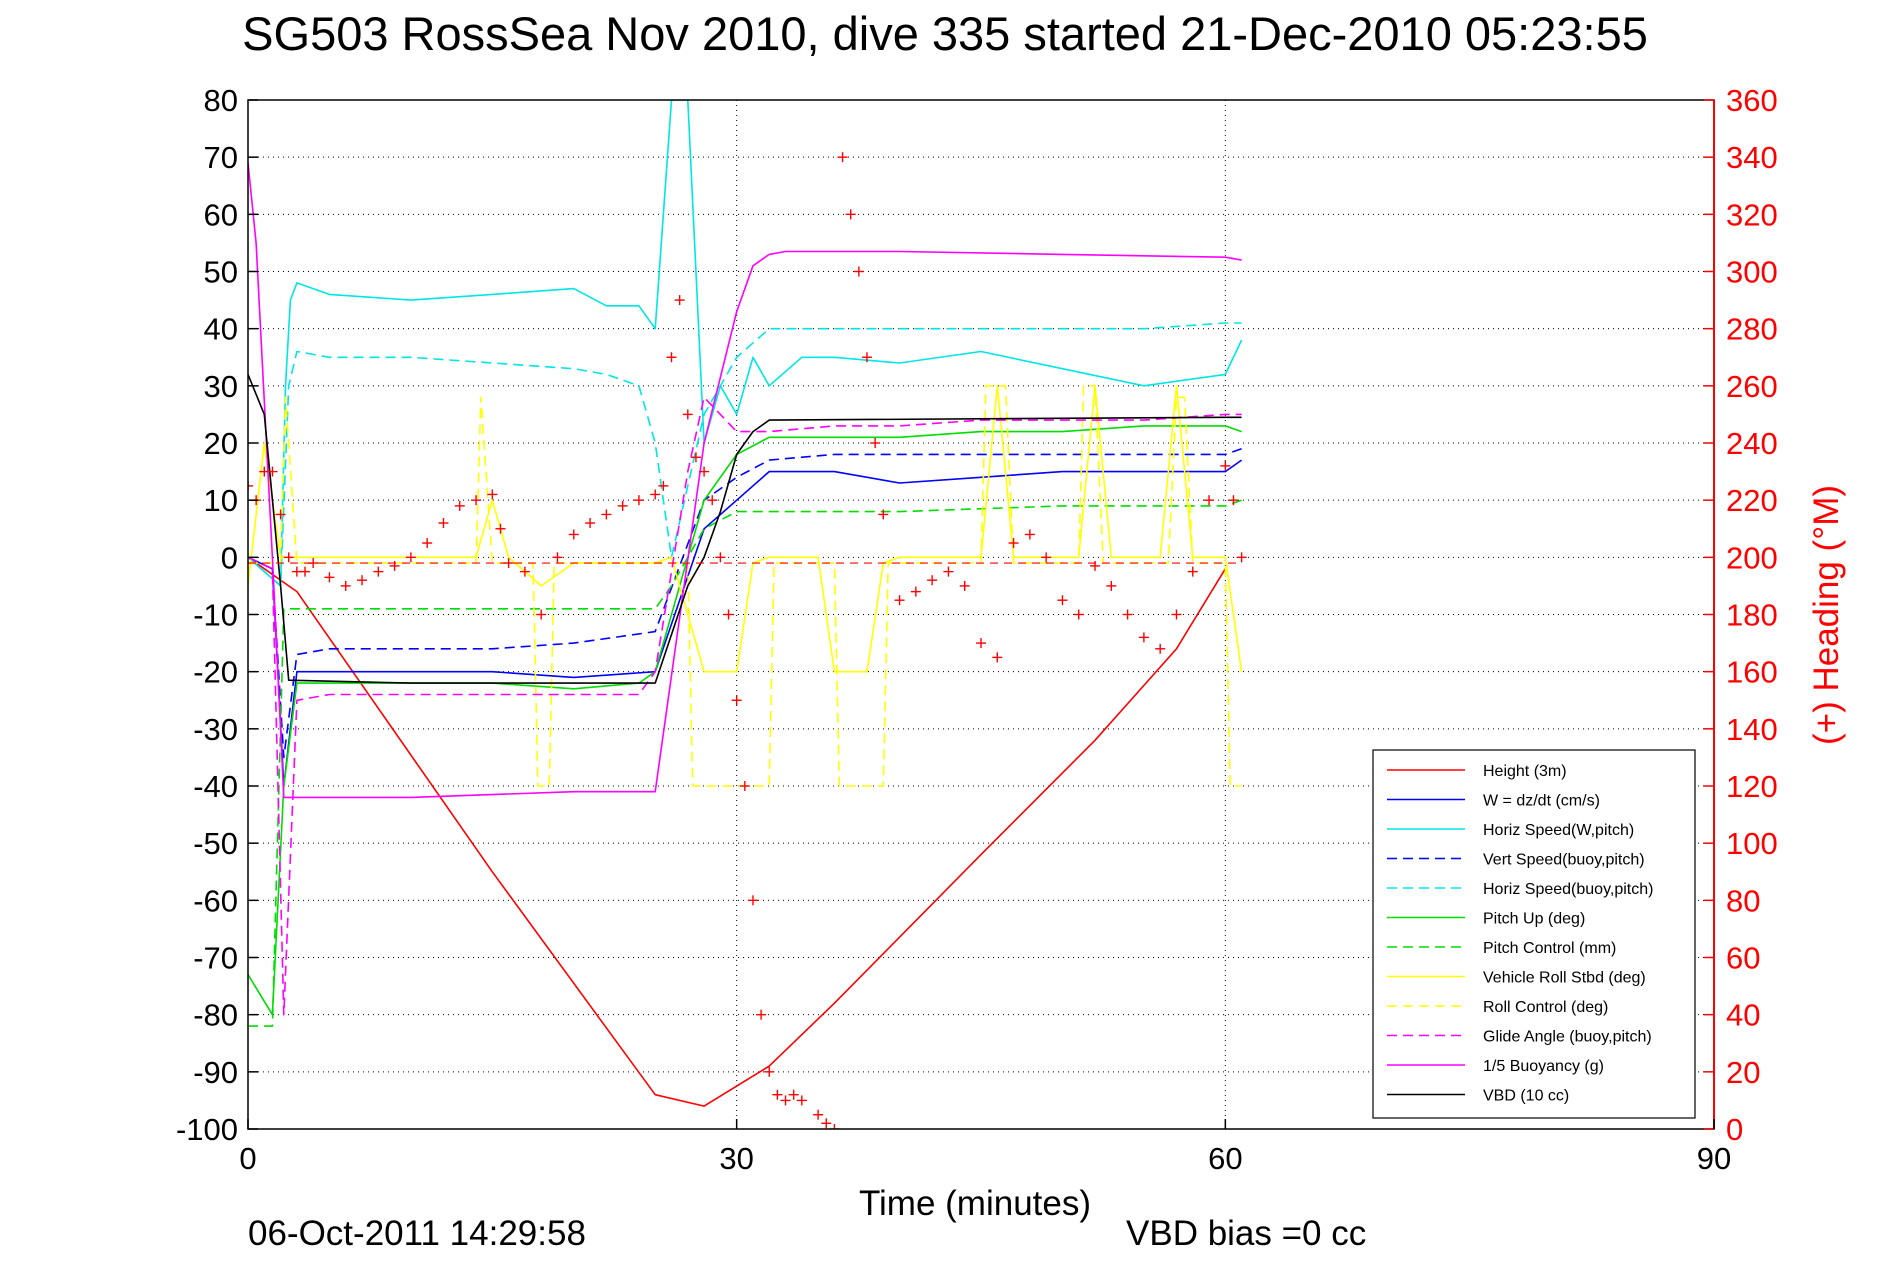 This screenshot has width=1891, height=1262. I want to click on legend-label: Roll Control (deg), so click(1545, 1007).